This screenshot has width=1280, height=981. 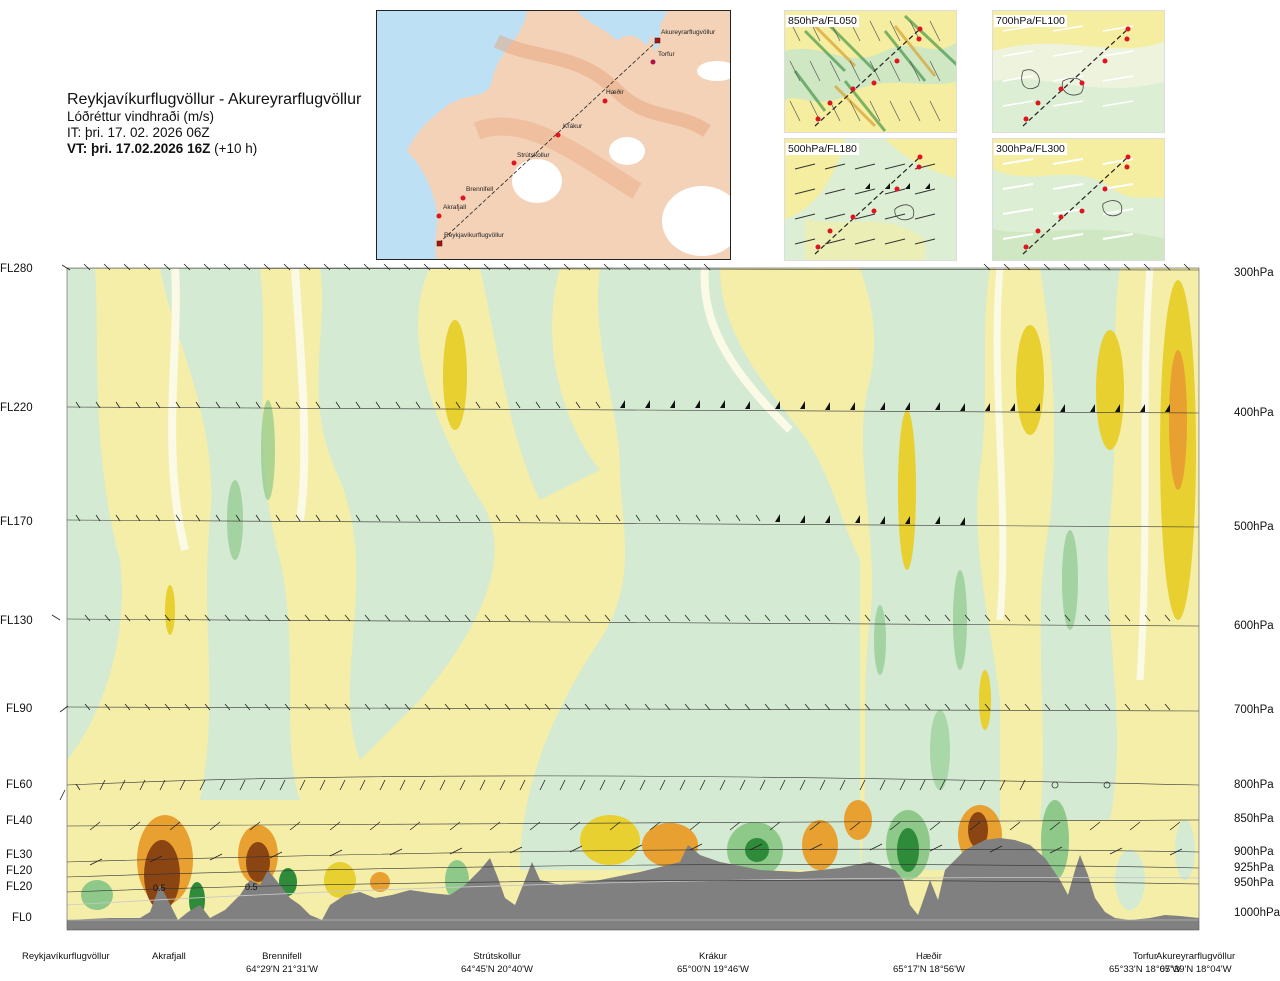 I want to click on fl-label-20a: FL20, so click(x=19, y=871).